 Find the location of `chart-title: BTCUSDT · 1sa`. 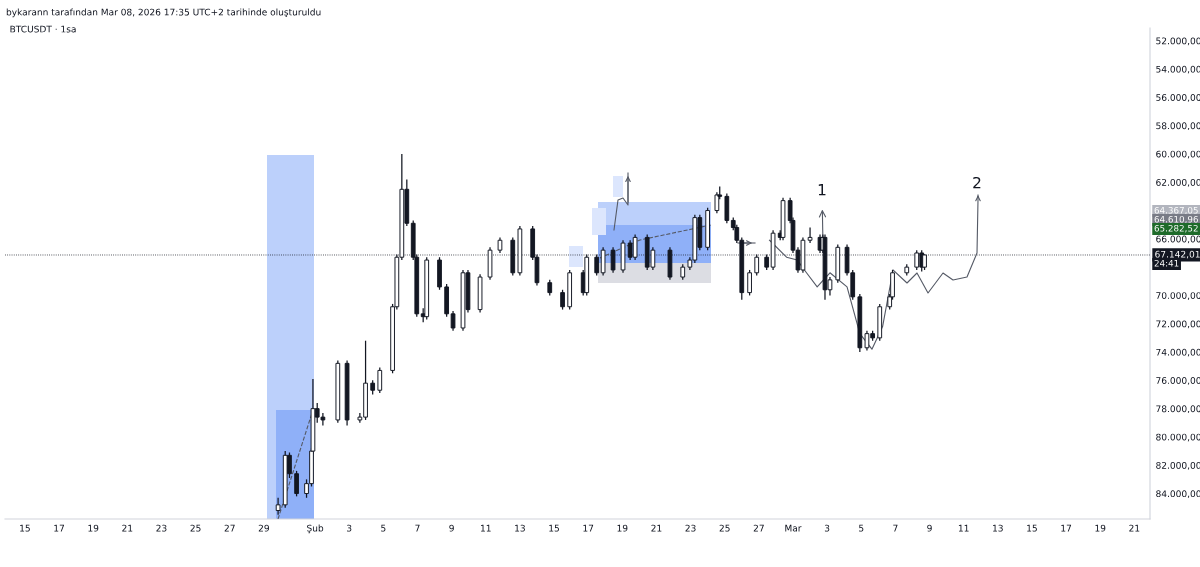

chart-title: BTCUSDT · 1sa is located at coordinates (43, 29).